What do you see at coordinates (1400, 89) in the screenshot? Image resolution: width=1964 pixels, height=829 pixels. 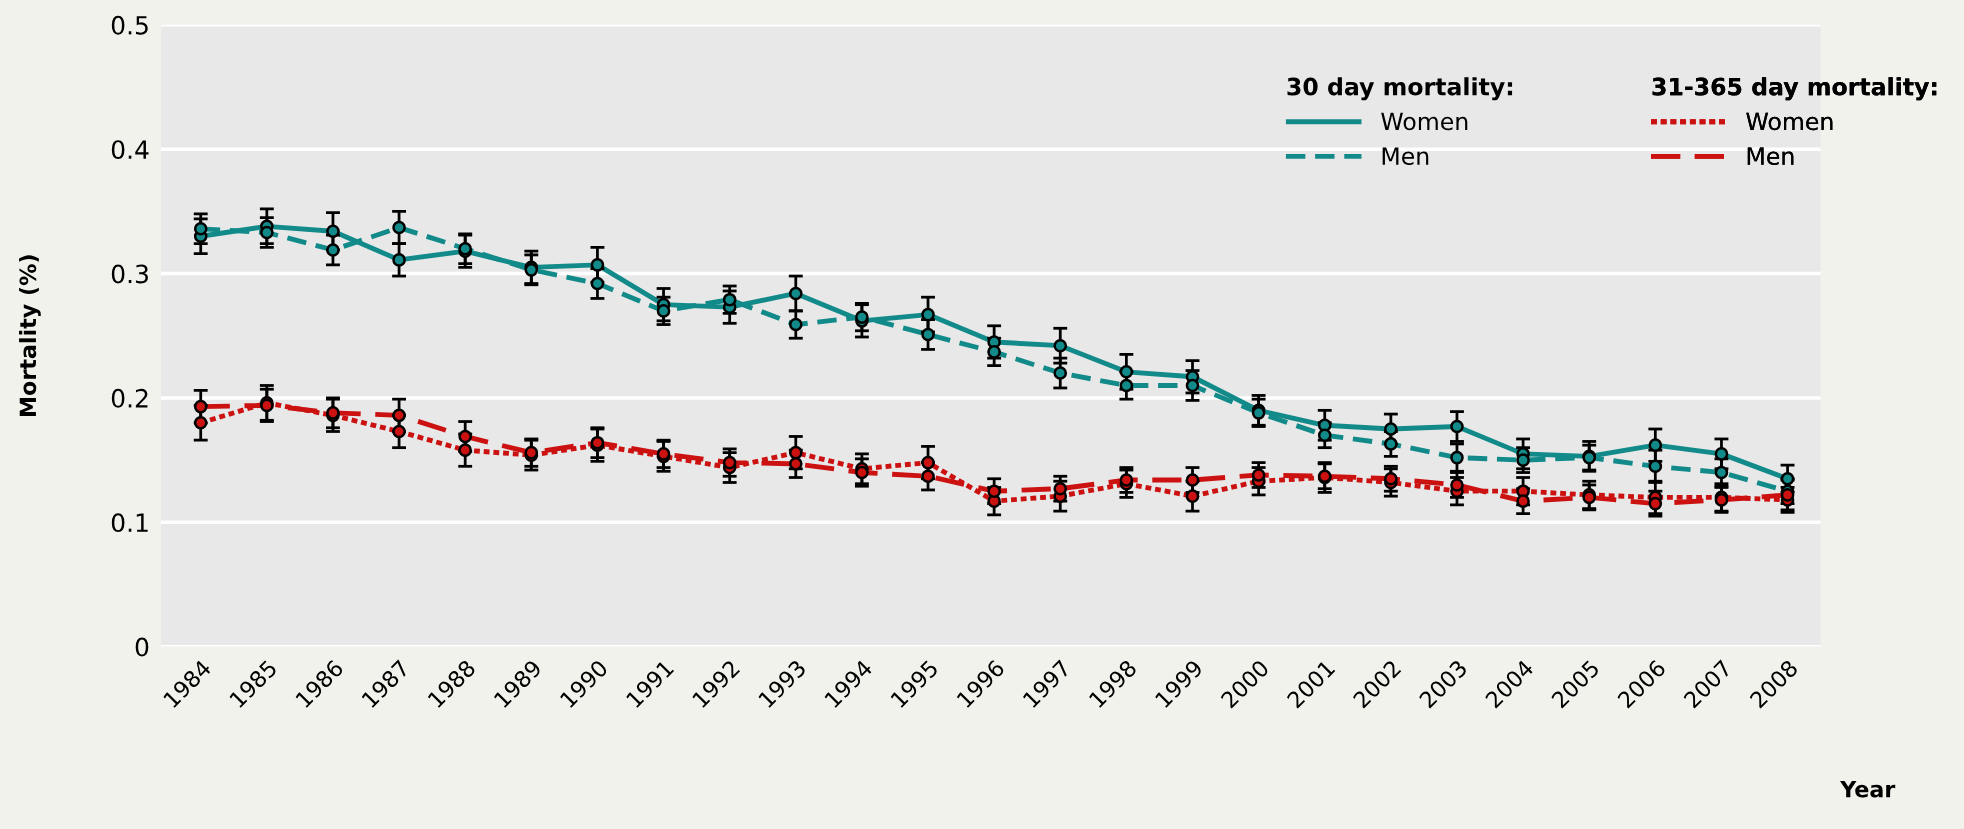 I see `annotation: 30 day mortality:` at bounding box center [1400, 89].